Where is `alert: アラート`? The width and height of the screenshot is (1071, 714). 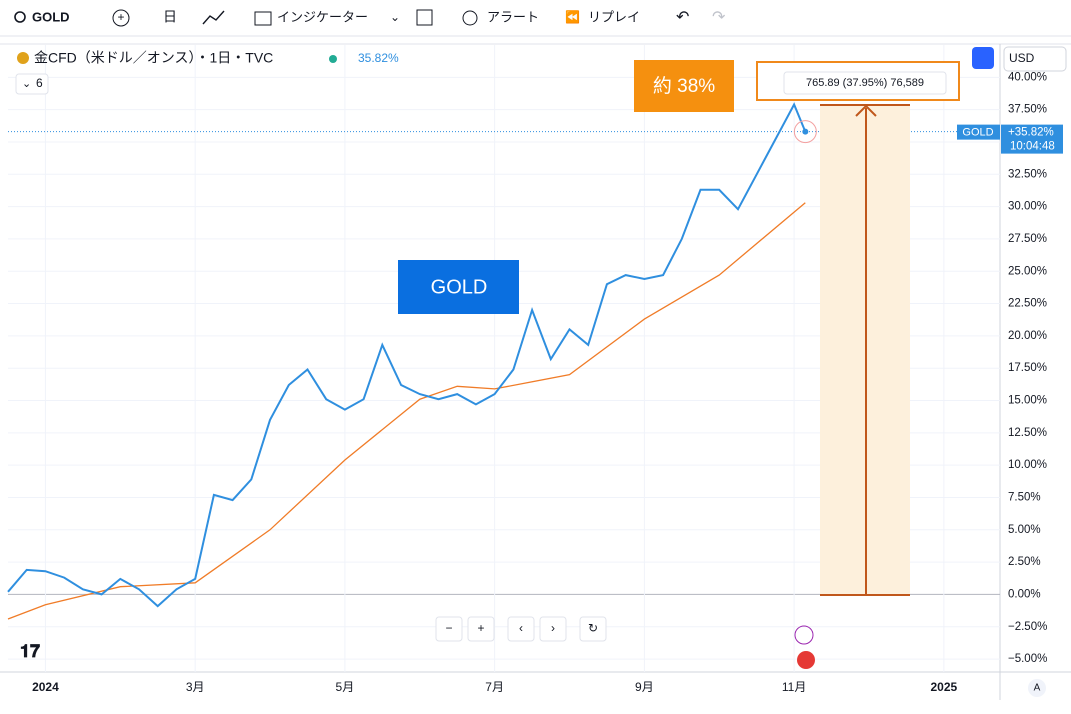 alert: アラート is located at coordinates (513, 16).